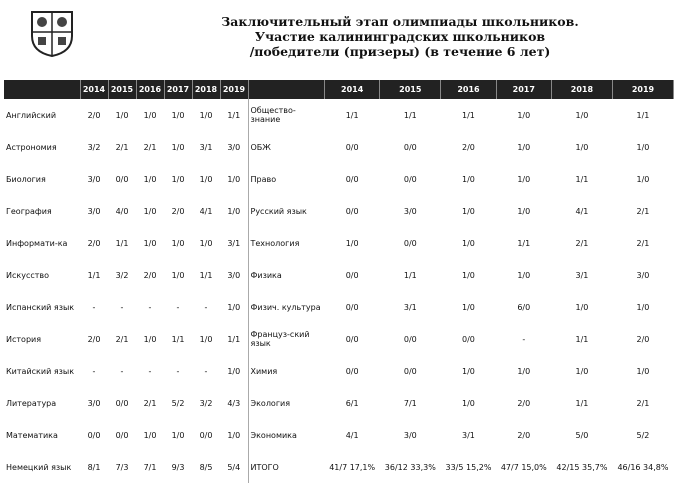  I want to click on subject-cell: Химия, so click(286, 371).